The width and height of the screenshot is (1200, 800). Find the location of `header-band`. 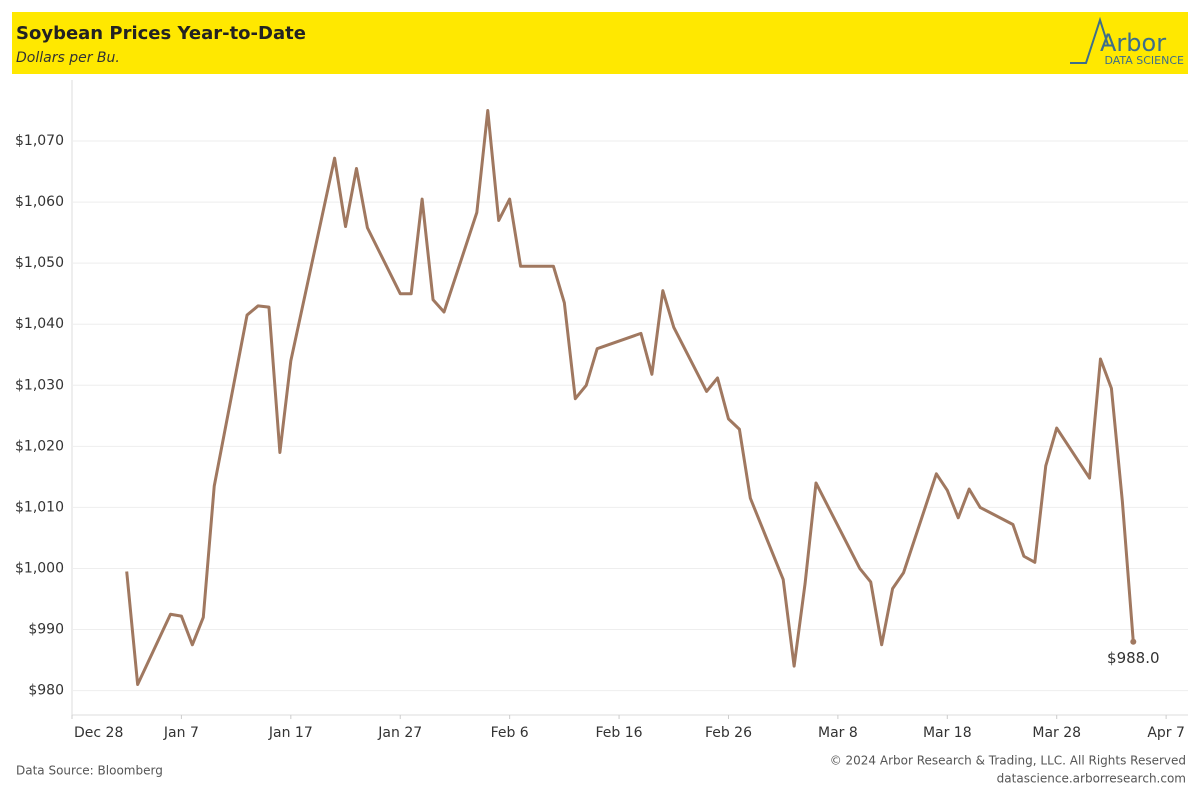

header-band is located at coordinates (600, 43).